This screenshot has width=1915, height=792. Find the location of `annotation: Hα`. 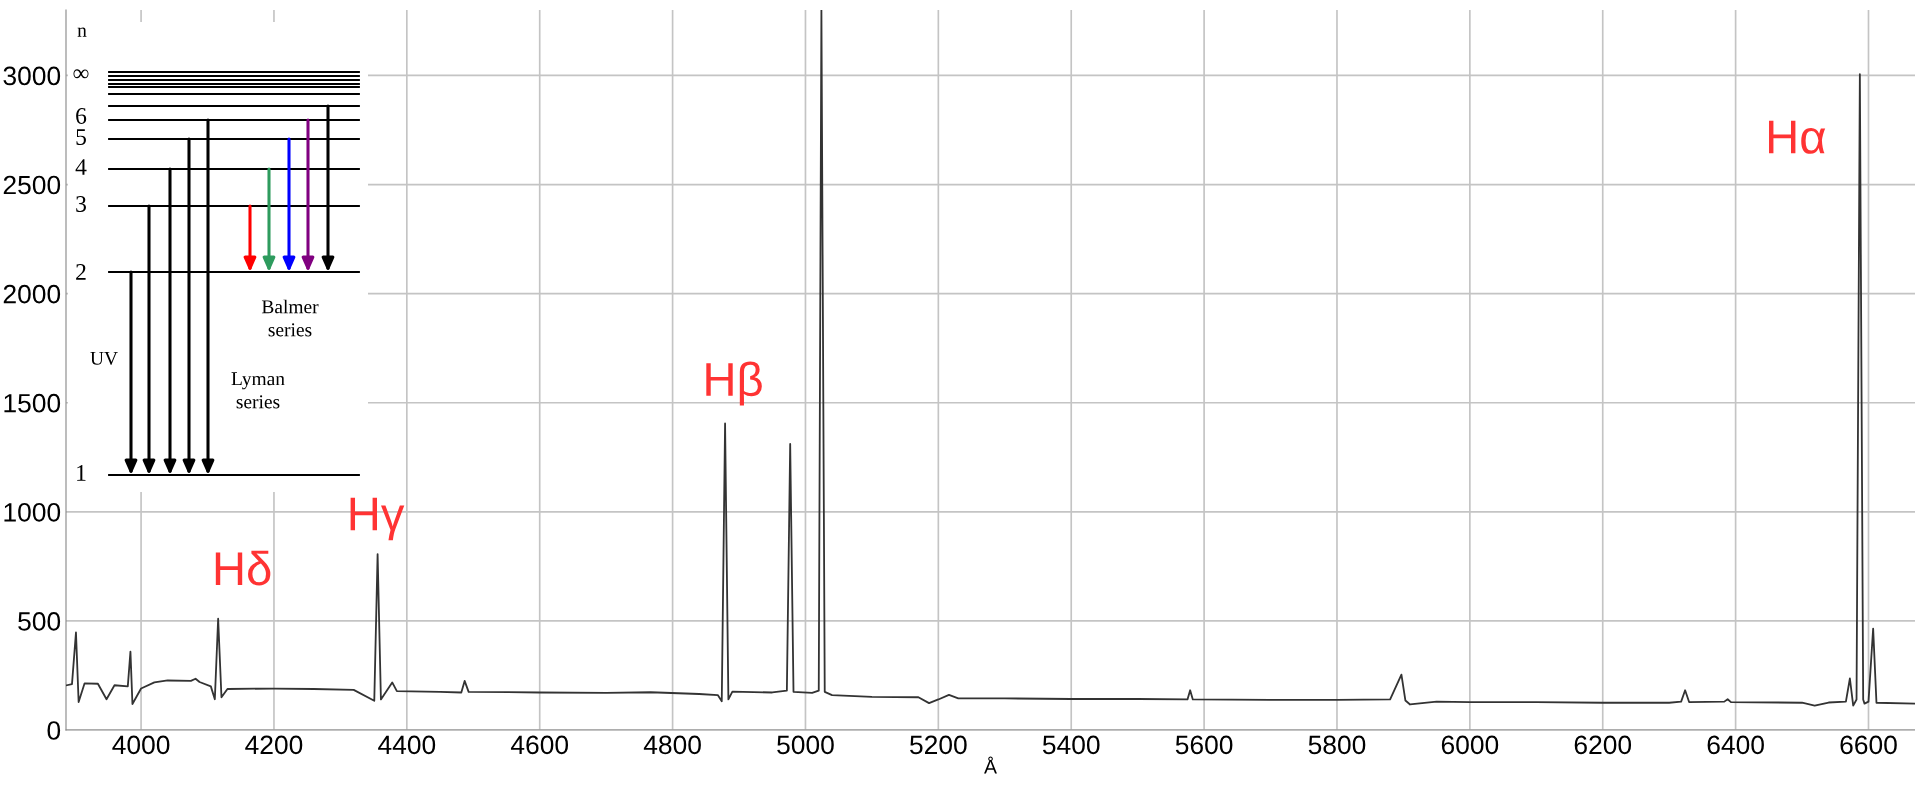

annotation: Hα is located at coordinates (1797, 137).